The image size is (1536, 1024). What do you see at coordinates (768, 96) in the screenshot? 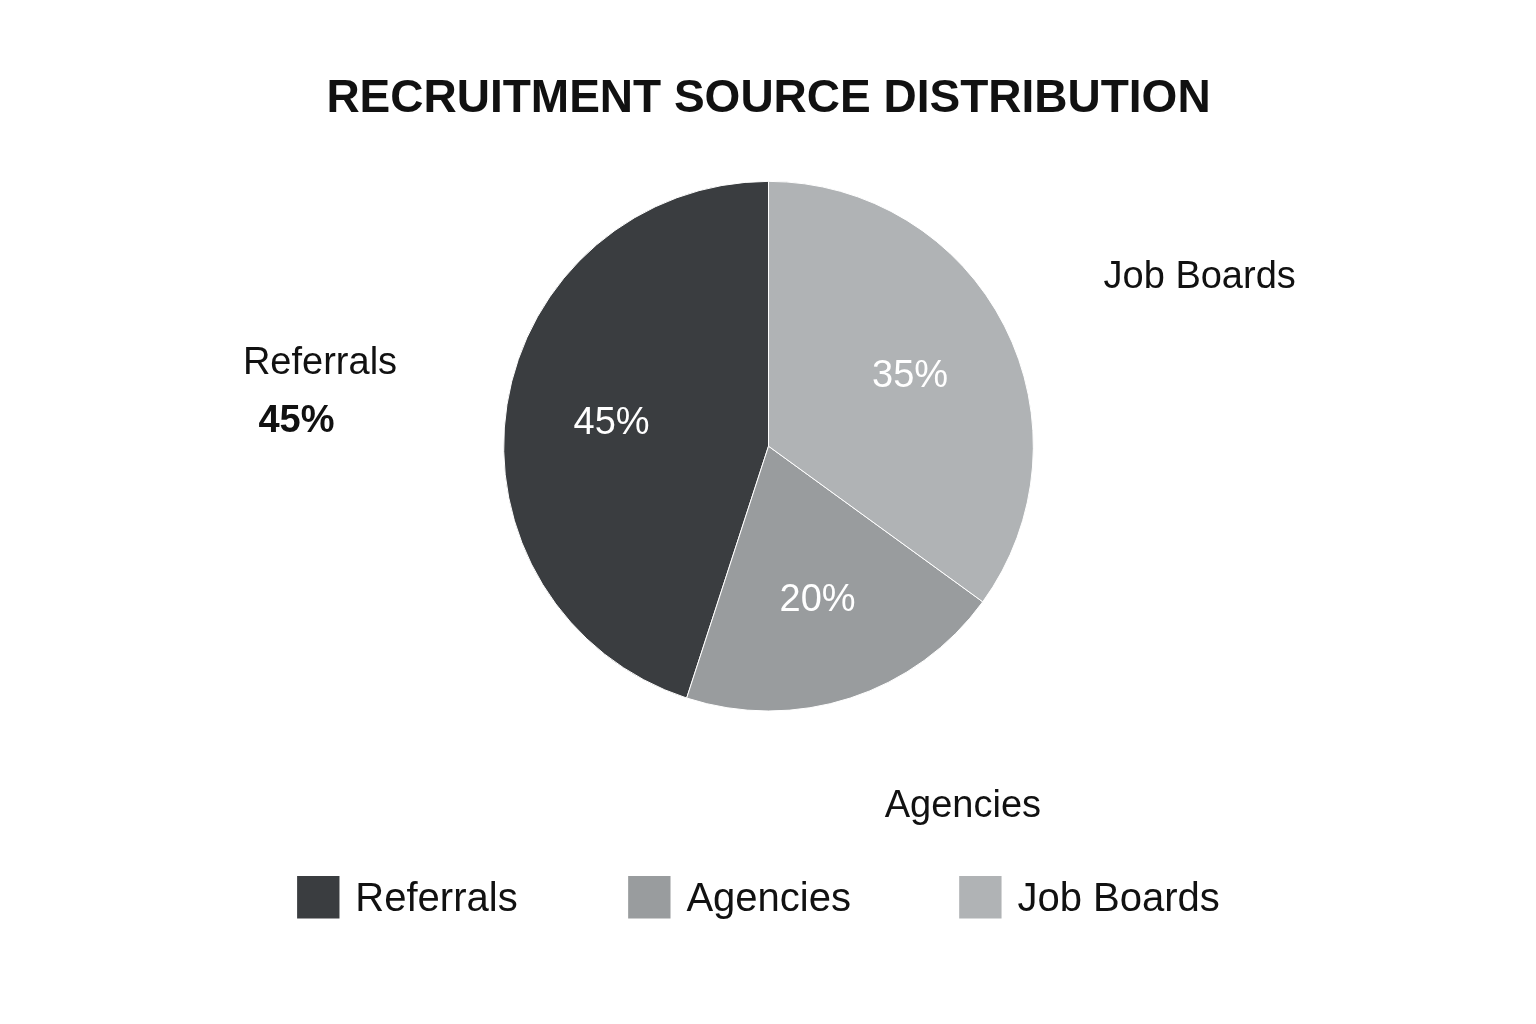
I see `chart-title: RECRUITMENT SOURCE DISTRIBUTION` at bounding box center [768, 96].